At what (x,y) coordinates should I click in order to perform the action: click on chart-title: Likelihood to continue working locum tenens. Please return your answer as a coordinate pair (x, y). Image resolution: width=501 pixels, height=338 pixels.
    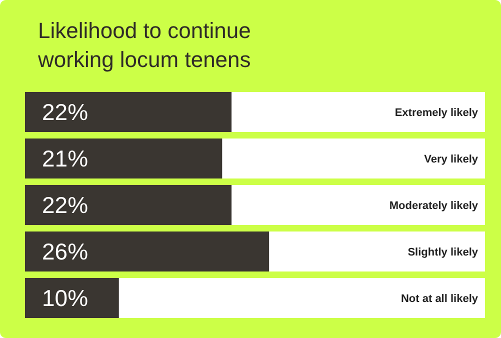
    Looking at the image, I should click on (144, 45).